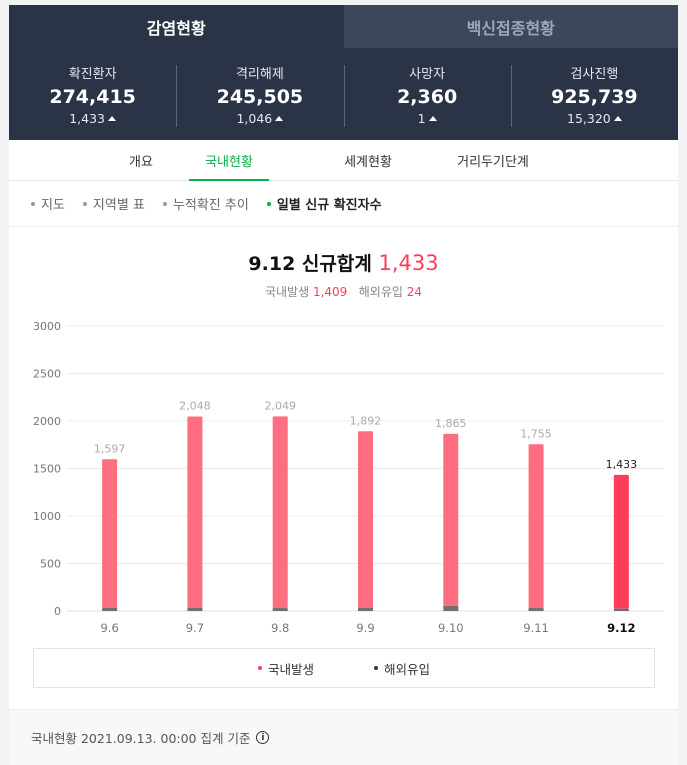 This screenshot has width=687, height=765. What do you see at coordinates (536, 628) in the screenshot?
I see `x-tick-label: 9.11` at bounding box center [536, 628].